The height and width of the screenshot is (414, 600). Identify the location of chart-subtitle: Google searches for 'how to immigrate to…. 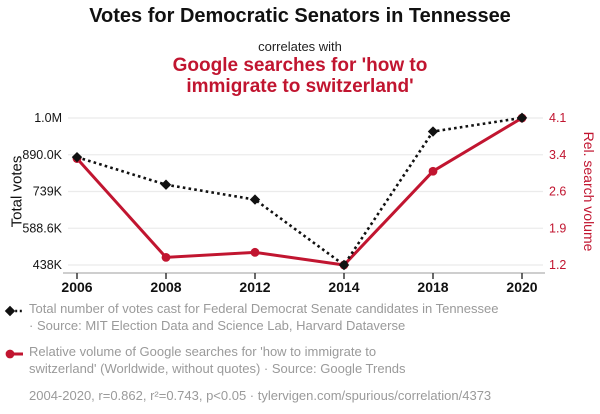
(300, 76).